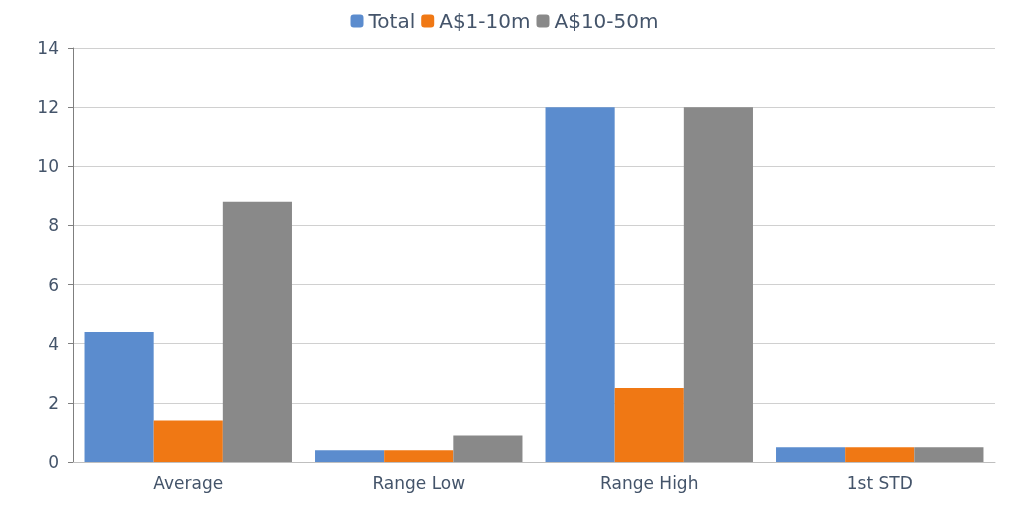  Describe the element at coordinates (53, 225) in the screenshot. I see `y-tick-label: 8` at that location.